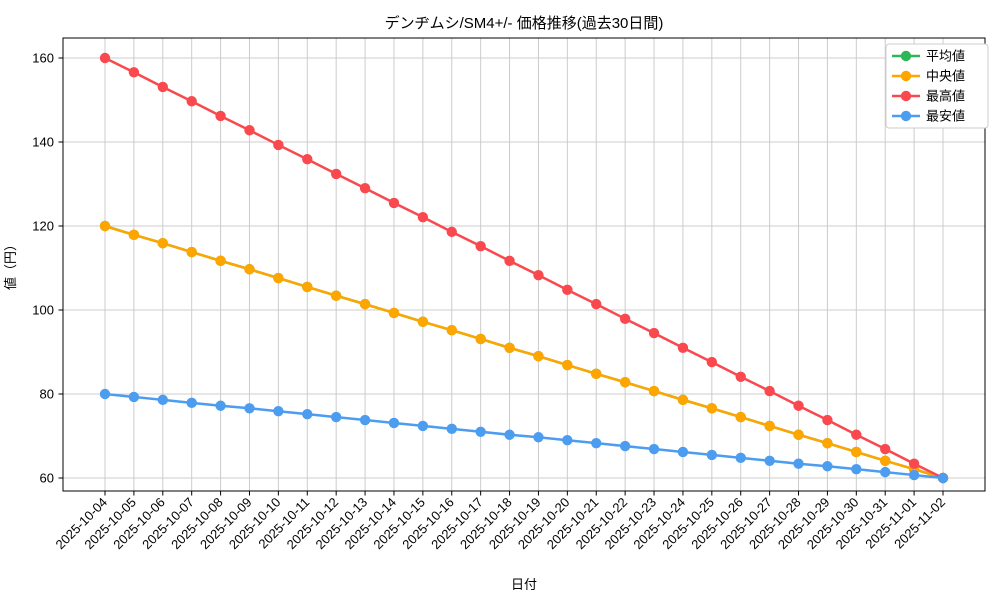 This screenshot has height=600, width=1000. Describe the element at coordinates (906, 76) in the screenshot. I see `legend-marker-median` at that location.